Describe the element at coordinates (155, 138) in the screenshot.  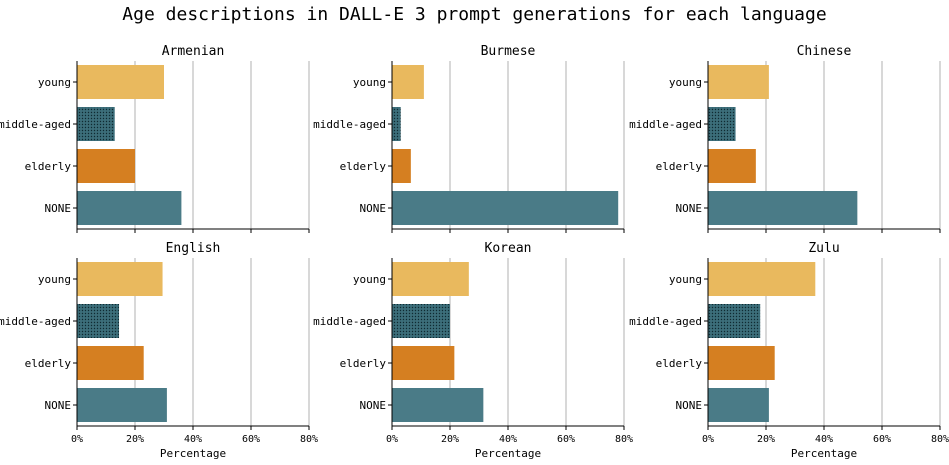
I see `subplot-armenian: Armenian young middle-aged elderly NONE` at that location.